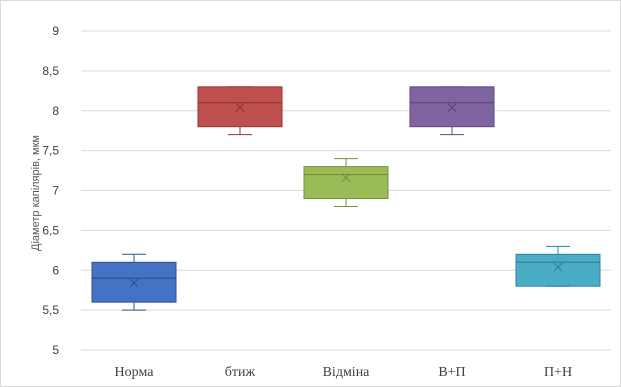  What do you see at coordinates (50, 151) in the screenshot?
I see `y-tick-label: 7,5` at bounding box center [50, 151].